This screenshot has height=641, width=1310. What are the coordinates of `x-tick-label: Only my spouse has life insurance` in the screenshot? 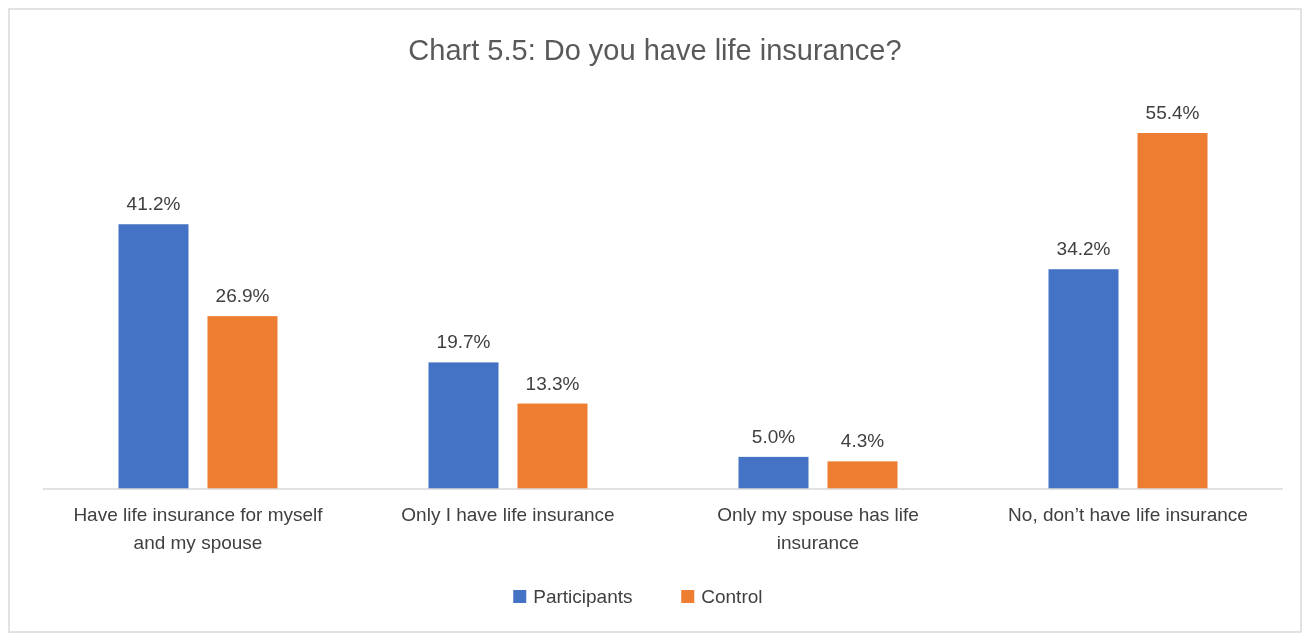 It's located at (818, 528).